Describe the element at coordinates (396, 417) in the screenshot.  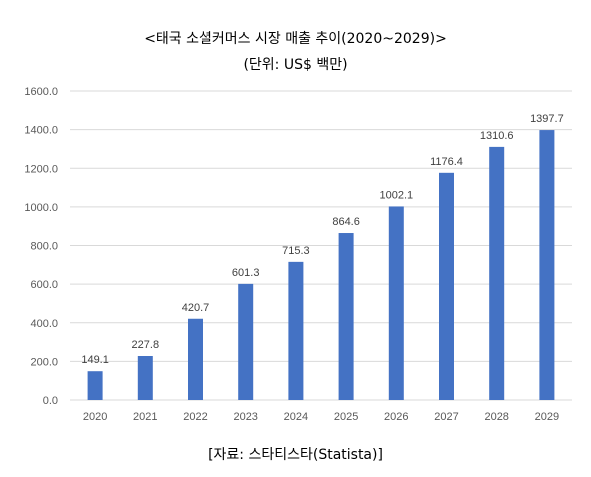
I see `x-tick-label: 2026` at that location.